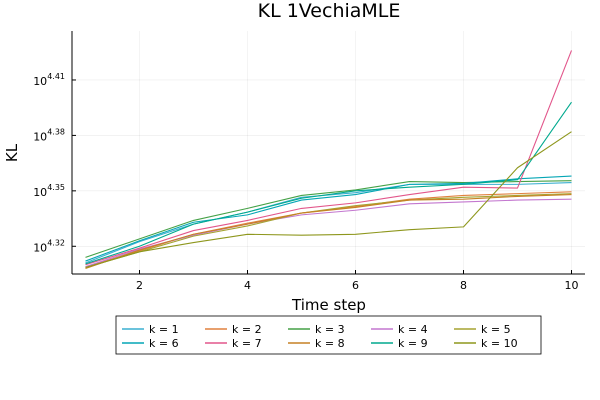 The image size is (600, 400). What do you see at coordinates (413, 329) in the screenshot?
I see `legend-label: k = 4` at bounding box center [413, 329].